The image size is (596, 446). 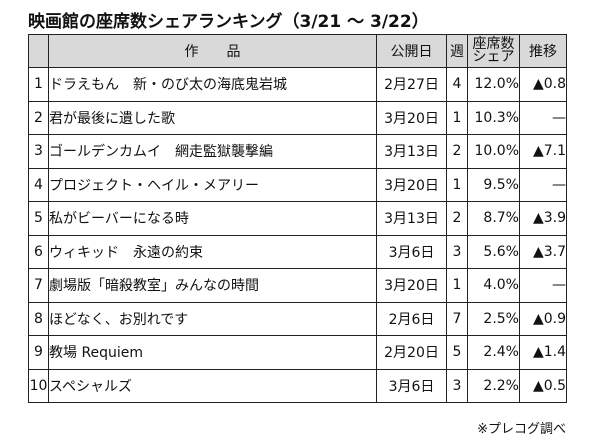 I want to click on rank-cell: 2, so click(x=38, y=117).